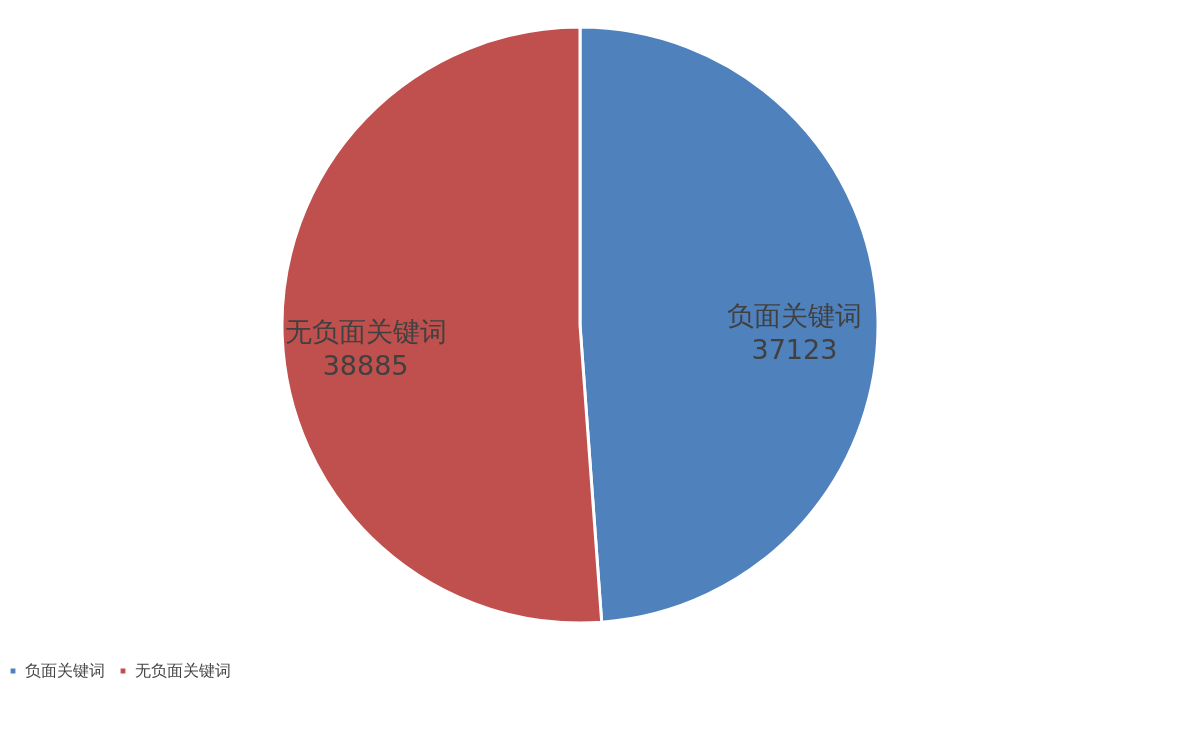 This screenshot has height=754, width=1186. What do you see at coordinates (365, 331) in the screenshot?
I see `slice-label: 无负面关键词` at bounding box center [365, 331].